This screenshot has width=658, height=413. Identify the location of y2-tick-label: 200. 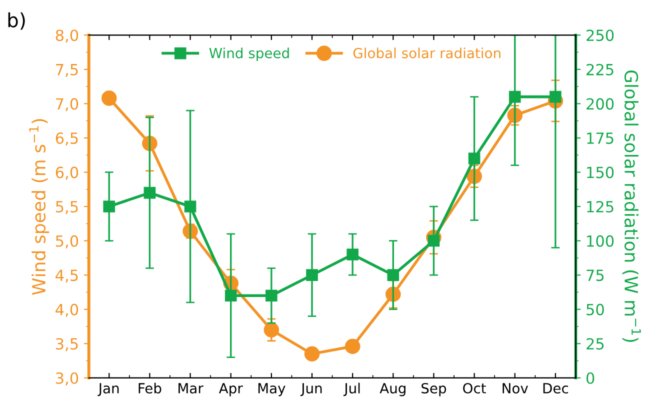
(600, 104).